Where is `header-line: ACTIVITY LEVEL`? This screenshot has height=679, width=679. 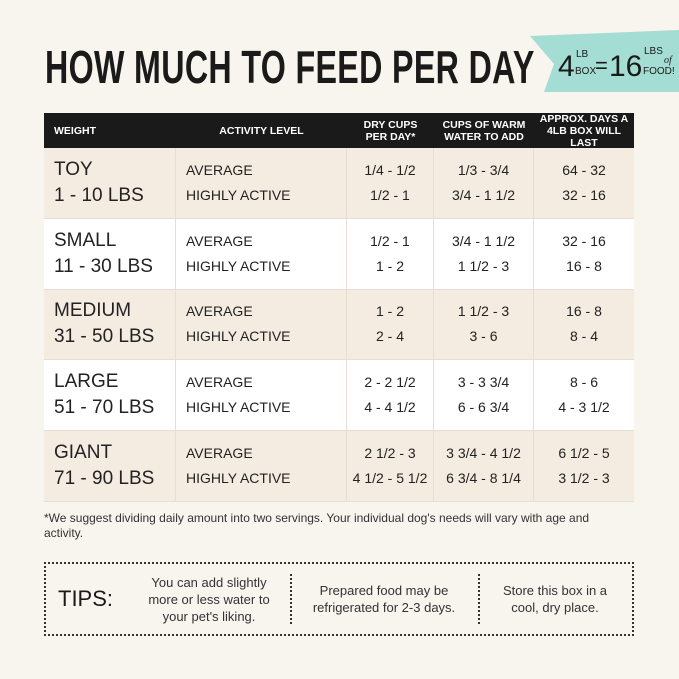
header-line: ACTIVITY LEVEL is located at coordinates (261, 130).